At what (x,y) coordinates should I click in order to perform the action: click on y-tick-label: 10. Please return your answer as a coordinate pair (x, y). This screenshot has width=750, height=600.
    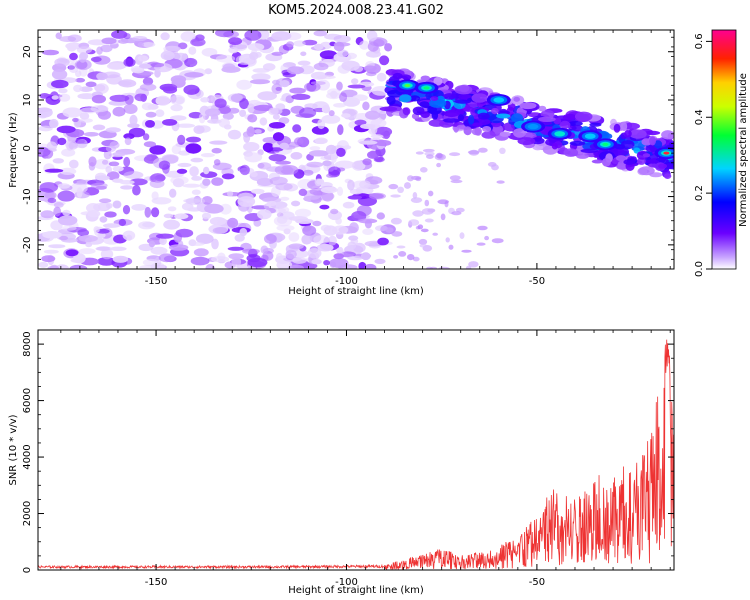
    Looking at the image, I should click on (27, 100).